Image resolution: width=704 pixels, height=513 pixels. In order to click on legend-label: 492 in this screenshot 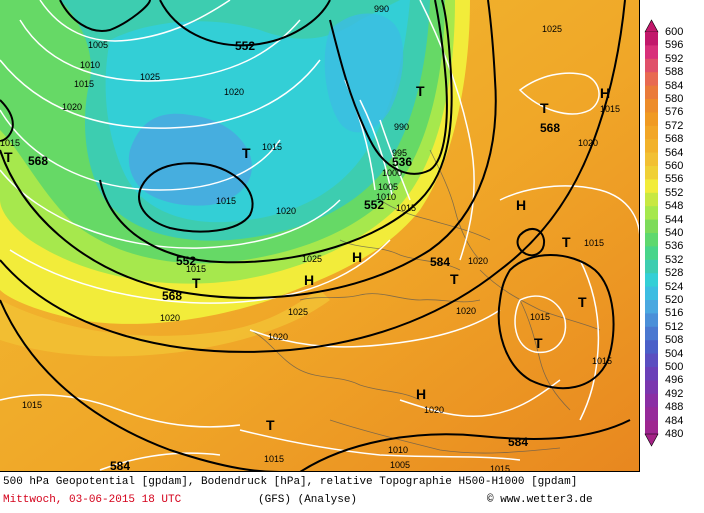, I will do `click(674, 393)`.